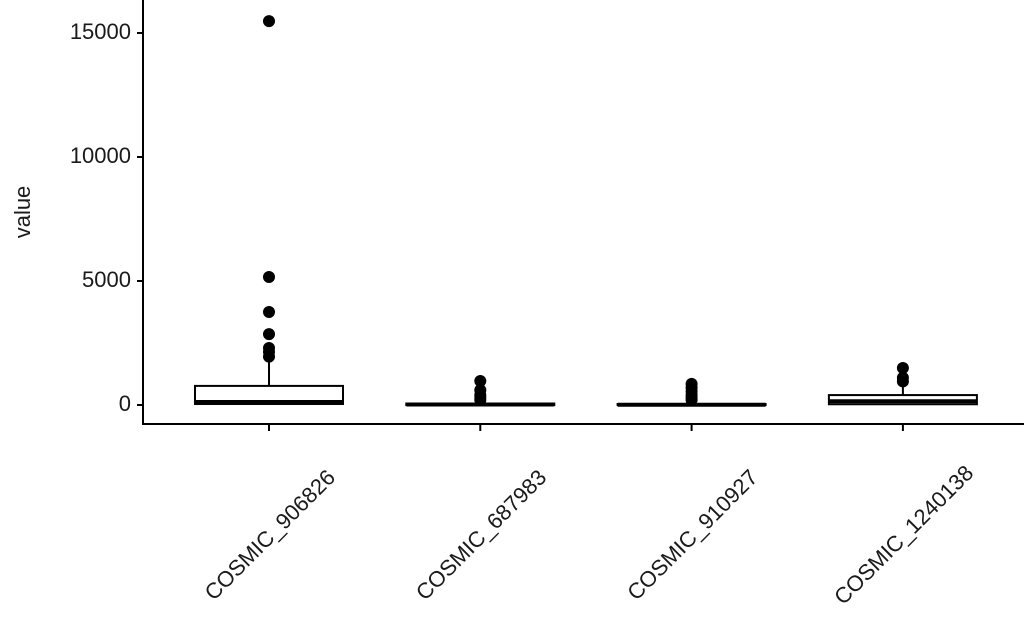  I want to click on x-tick-label: COSMIC_906826, so click(270, 535).